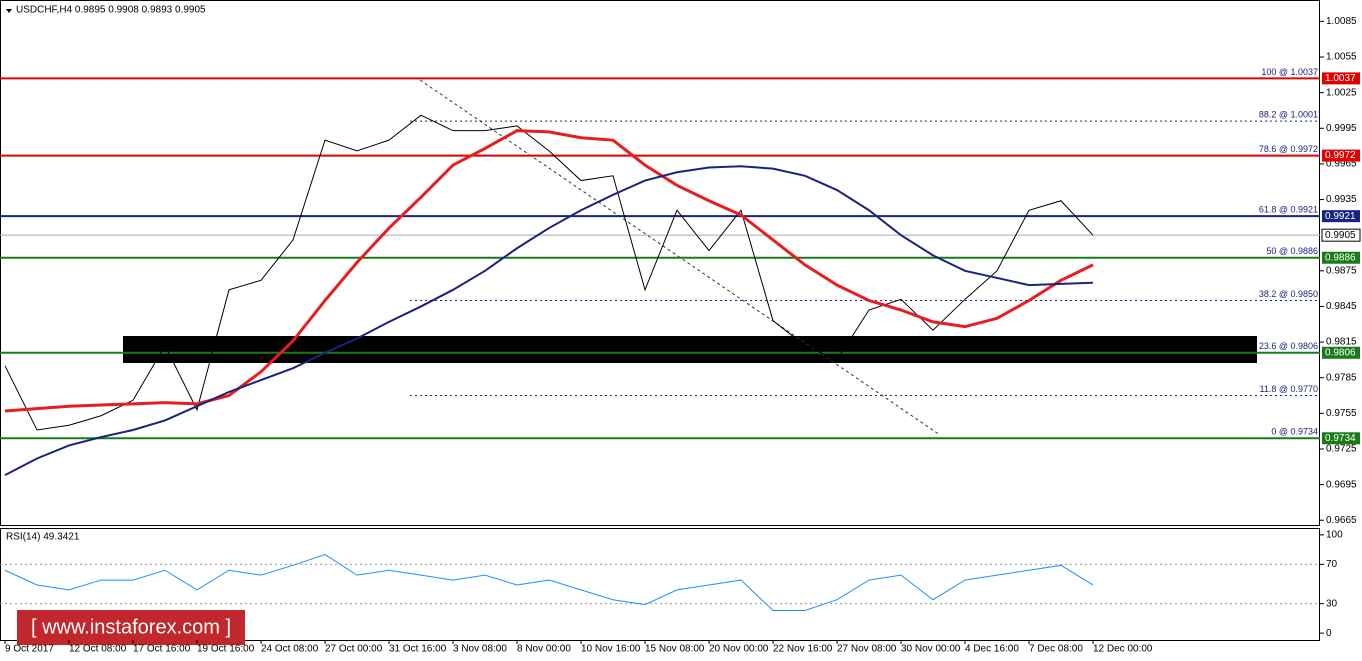 This screenshot has width=1362, height=661. I want to click on y-tick-label: 70, so click(1332, 564).